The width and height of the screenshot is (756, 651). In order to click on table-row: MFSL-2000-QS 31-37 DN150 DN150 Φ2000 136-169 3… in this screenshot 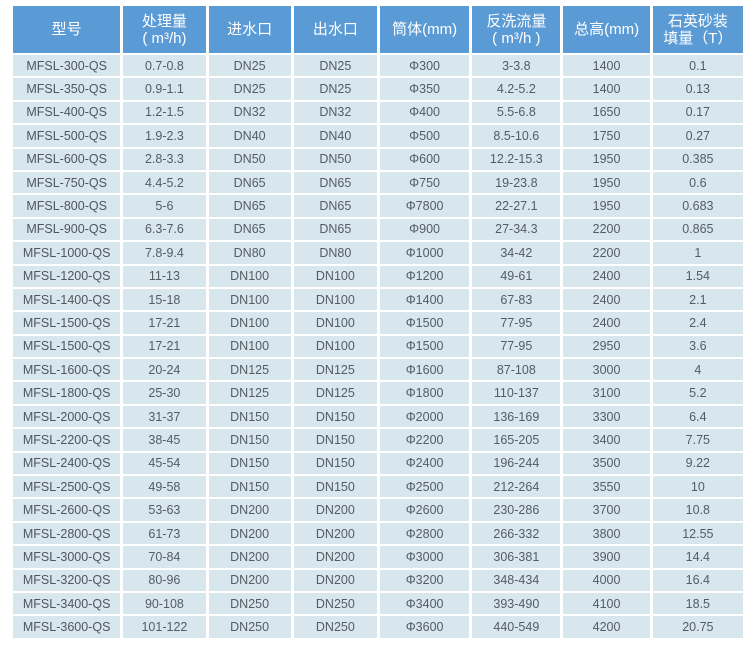, I will do `click(378, 416)`.